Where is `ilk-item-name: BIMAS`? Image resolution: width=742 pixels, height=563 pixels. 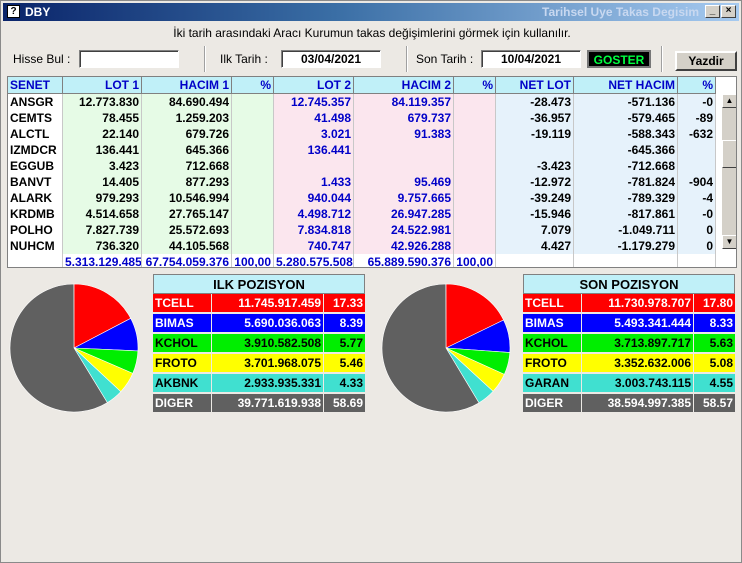 ilk-item-name: BIMAS is located at coordinates (182, 323).